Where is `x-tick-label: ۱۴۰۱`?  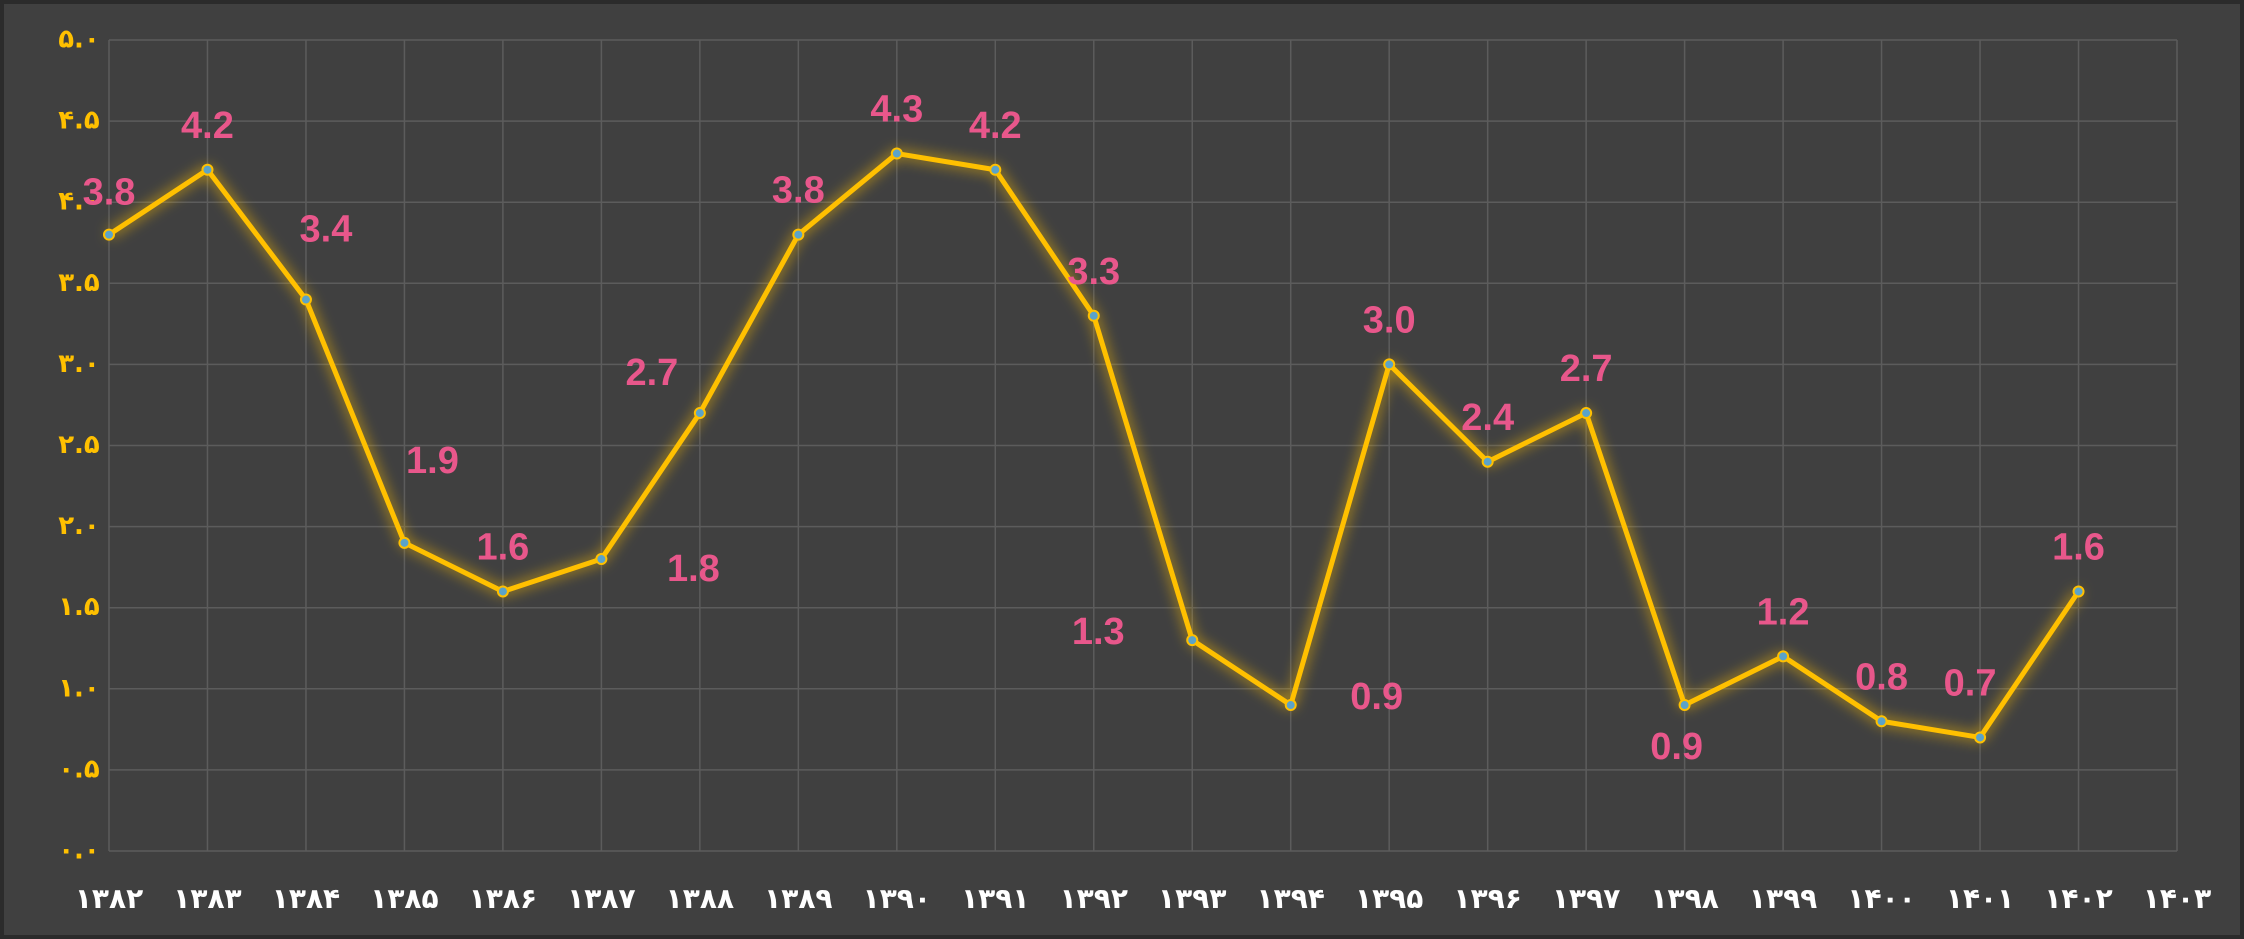 x-tick-label: ۱۴۰۱ is located at coordinates (1980, 898).